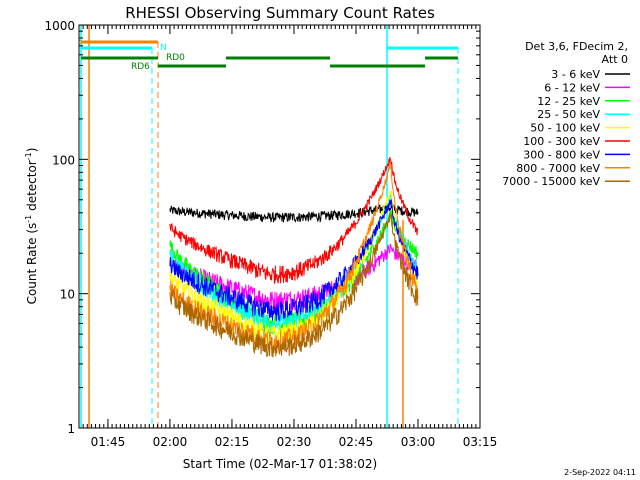 Image resolution: width=640 pixels, height=480 pixels. I want to click on x-tick-label: 02:30, so click(294, 442).